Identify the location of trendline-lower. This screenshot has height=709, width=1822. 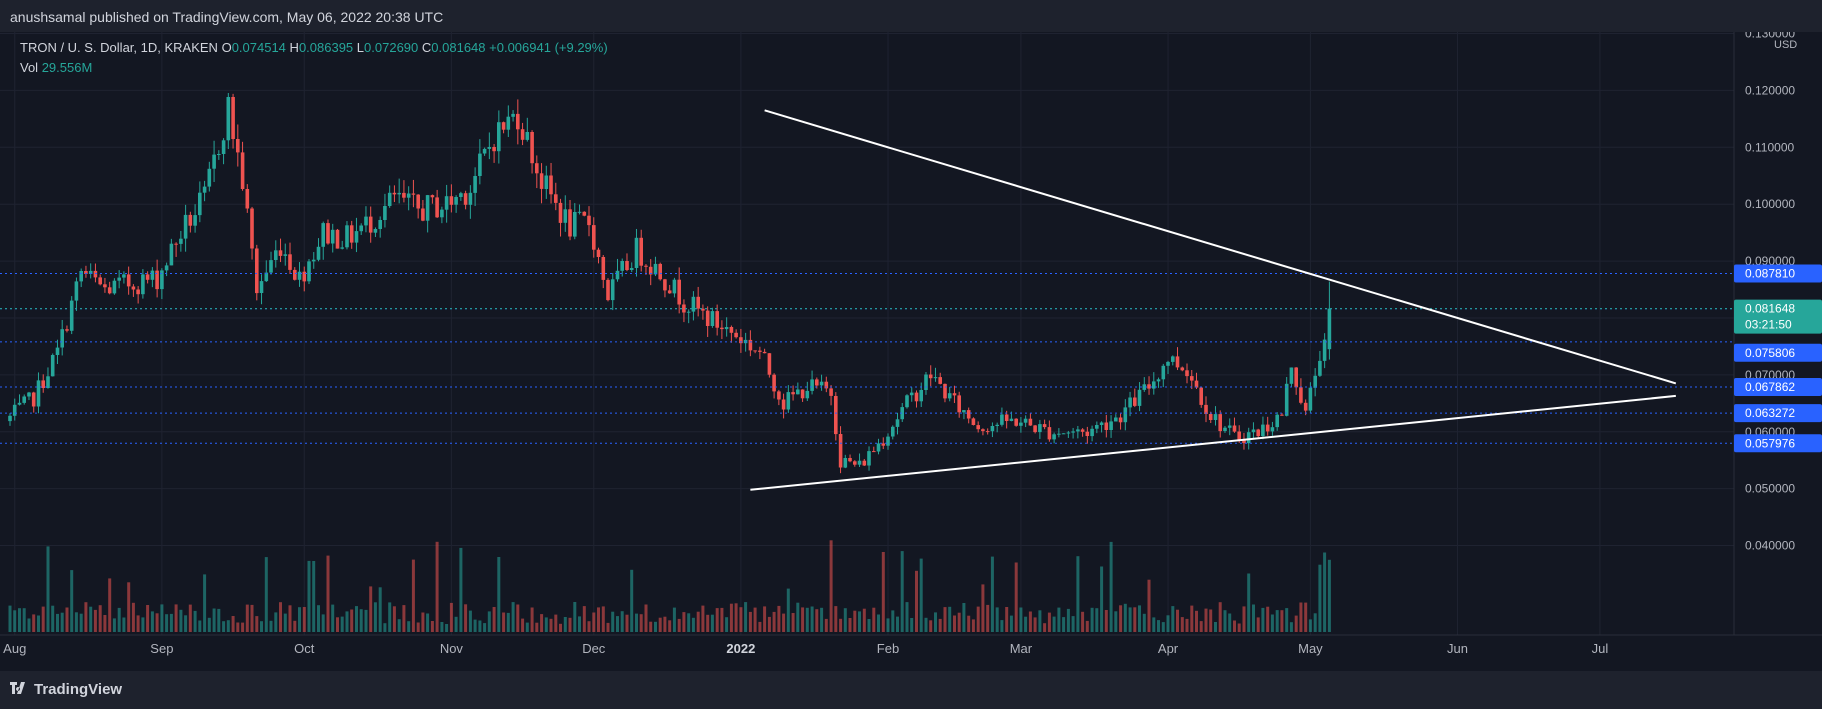
(1213, 442).